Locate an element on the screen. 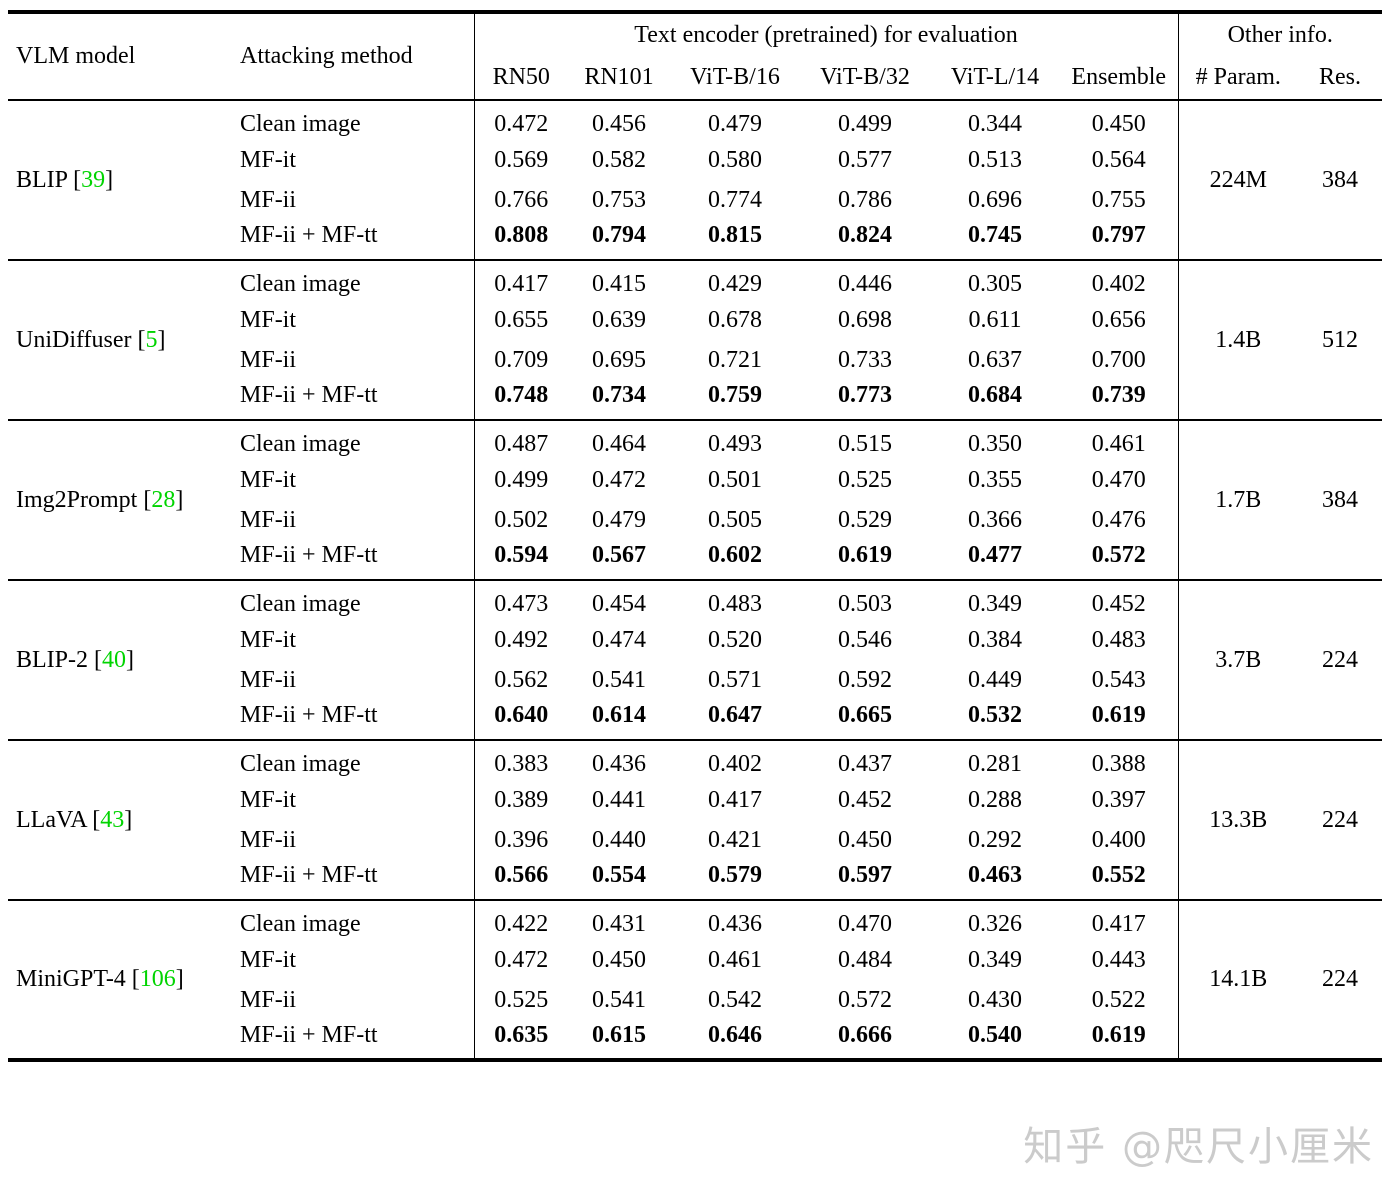 The image size is (1390, 1192). citation-number: 40 is located at coordinates (114, 659).